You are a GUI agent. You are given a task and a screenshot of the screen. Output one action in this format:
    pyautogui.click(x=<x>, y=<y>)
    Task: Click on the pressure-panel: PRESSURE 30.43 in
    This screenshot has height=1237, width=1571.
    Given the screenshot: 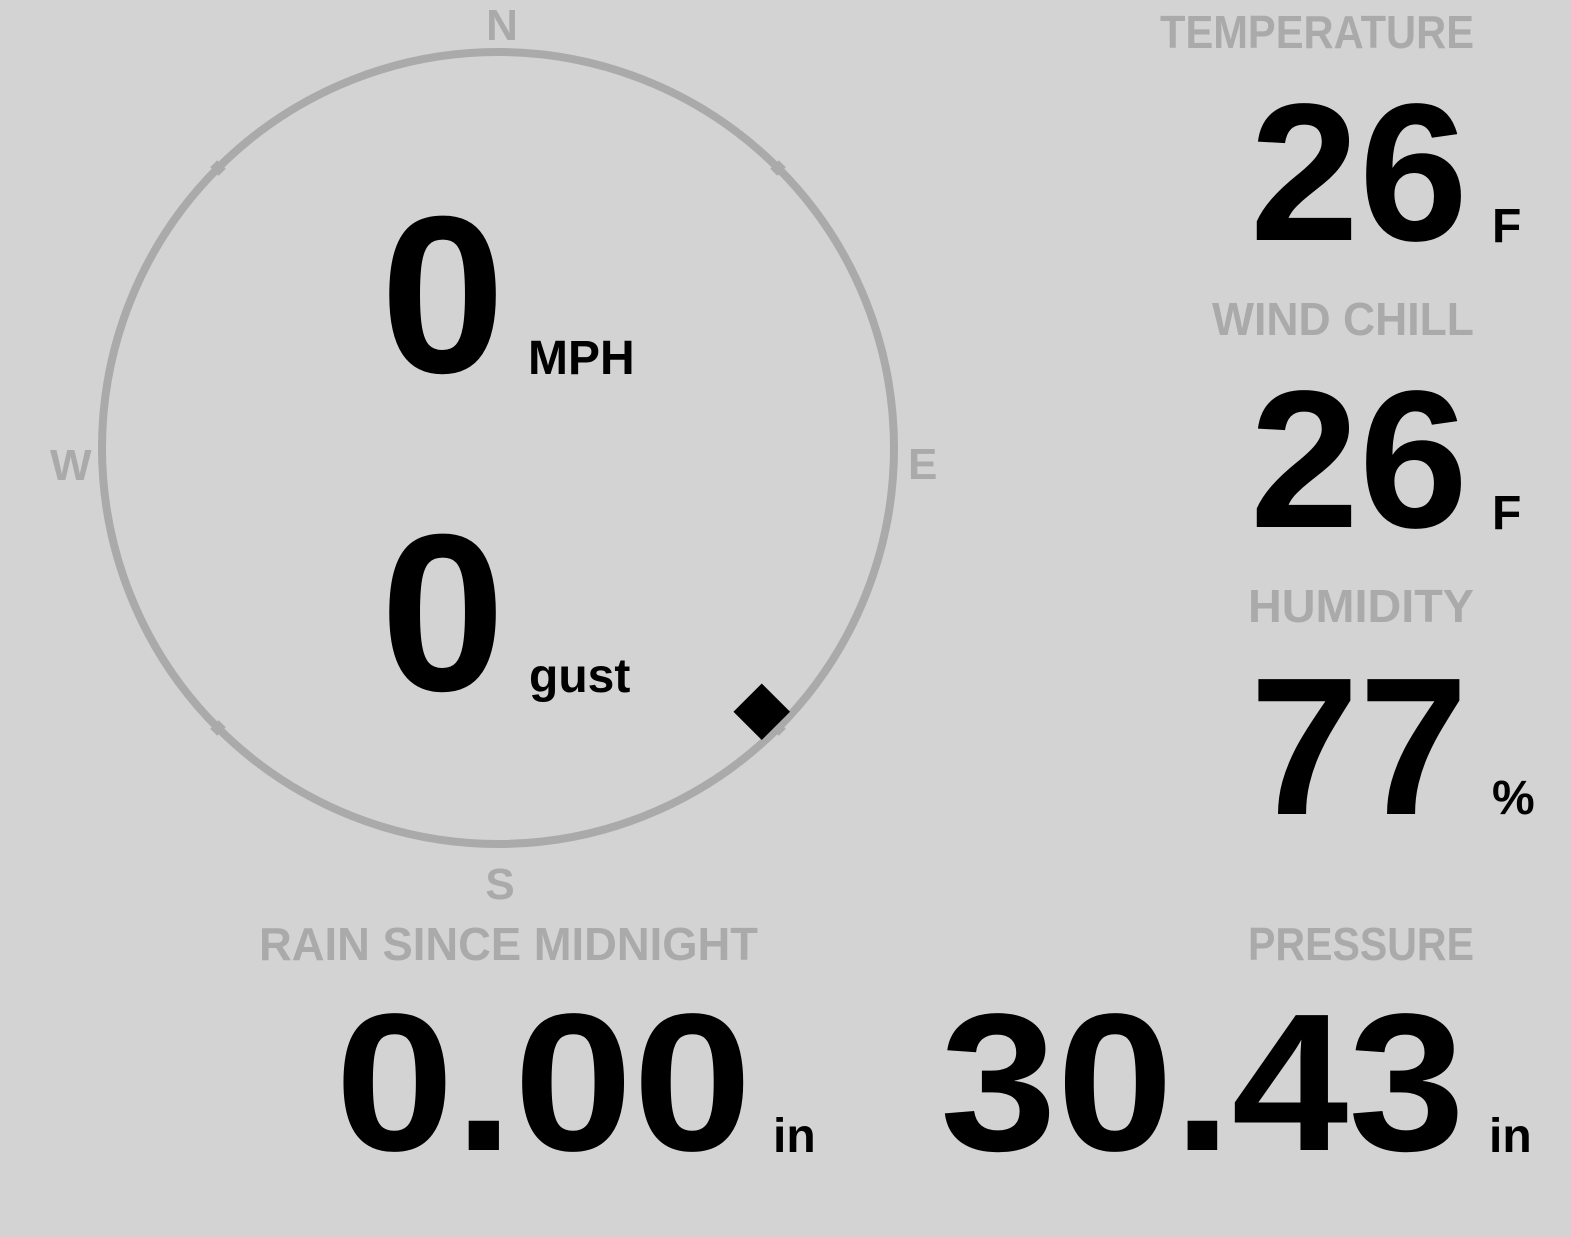 What is the action you would take?
    pyautogui.click(x=1236, y=1055)
    